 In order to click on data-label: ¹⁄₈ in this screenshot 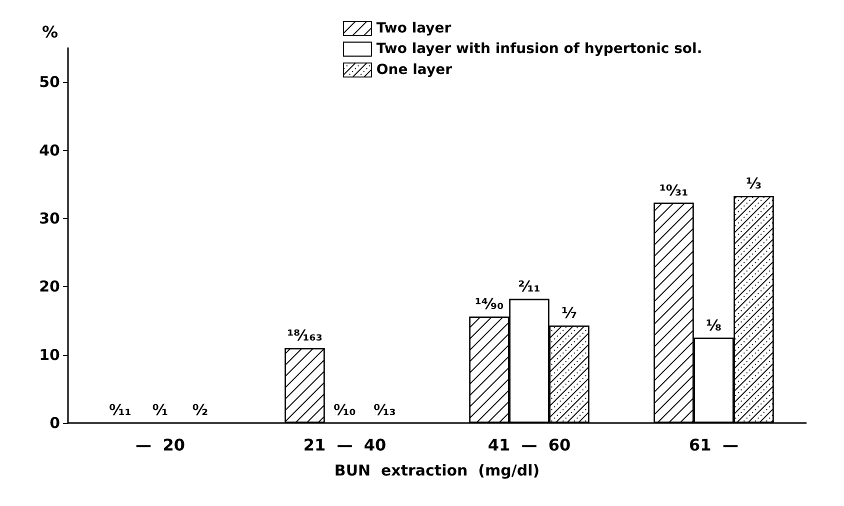, I will do `click(714, 325)`.